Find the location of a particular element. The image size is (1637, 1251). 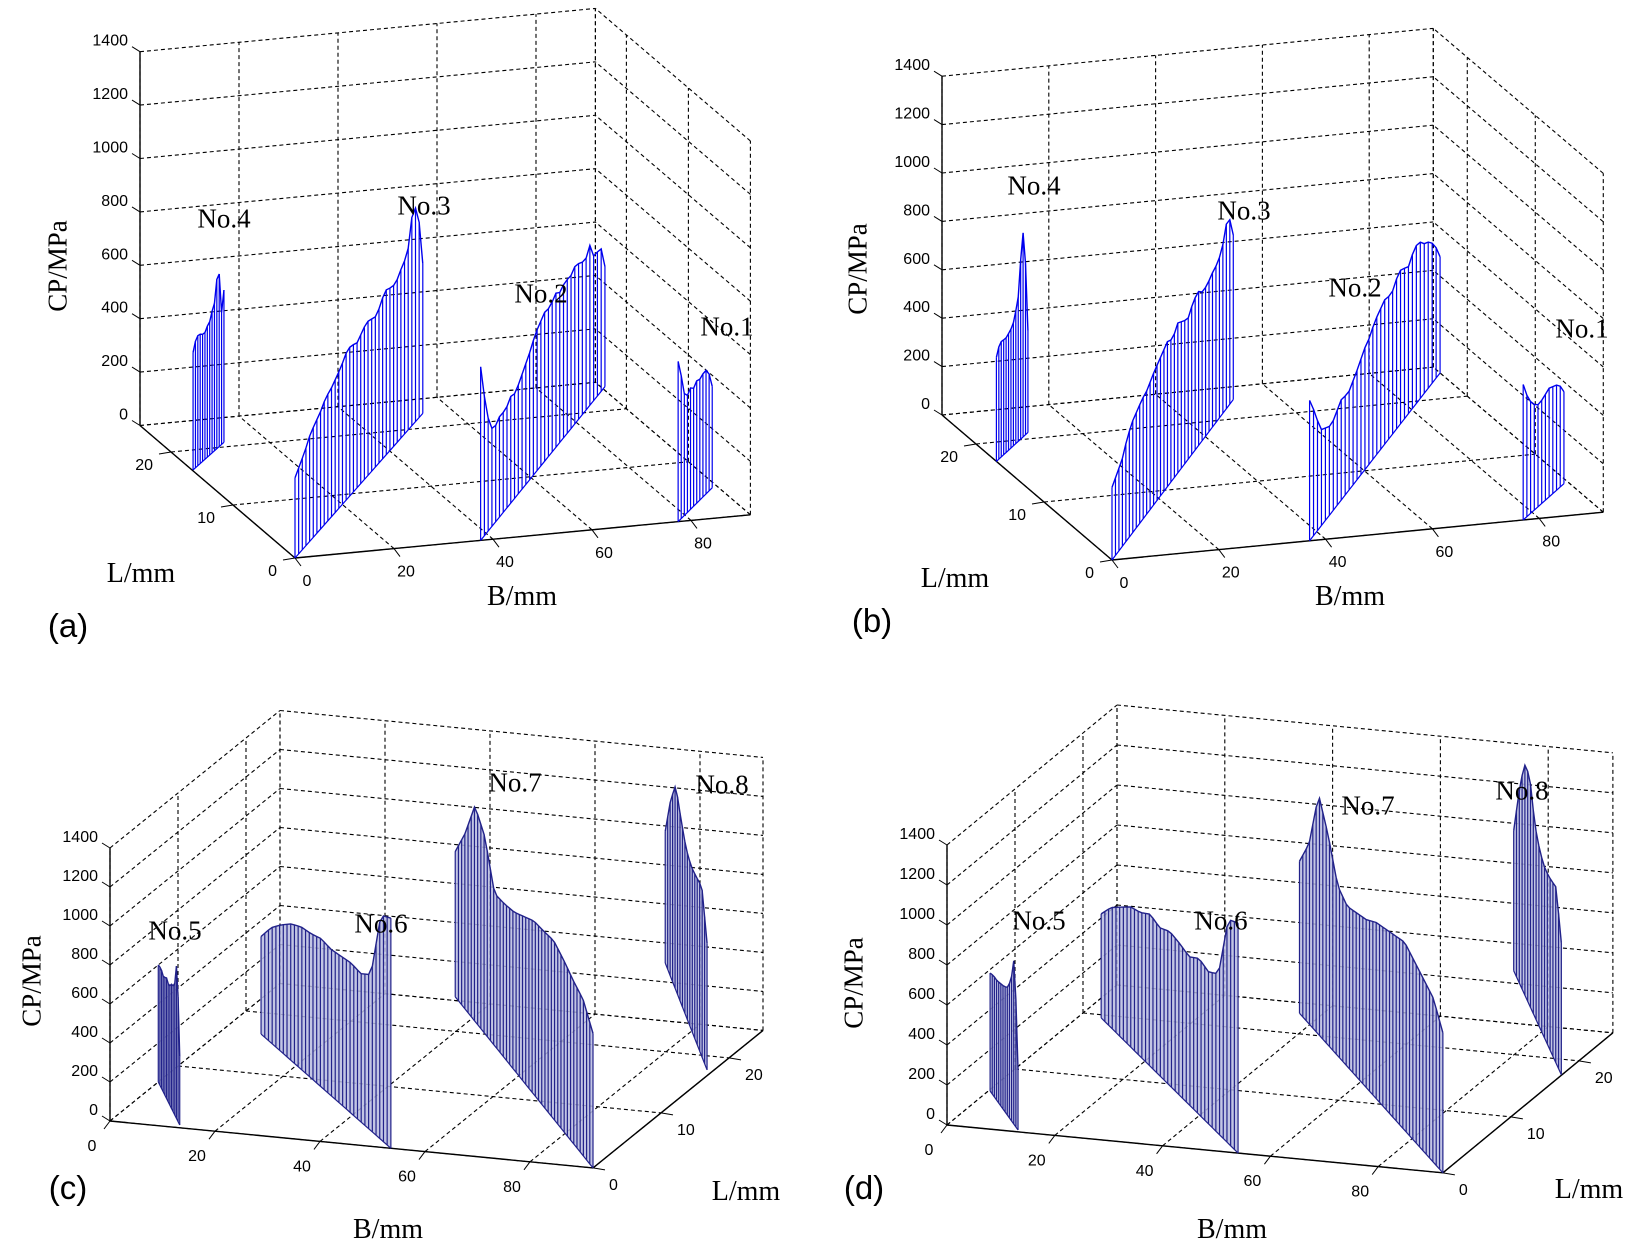

b-axis-line is located at coordinates (1357, 536).